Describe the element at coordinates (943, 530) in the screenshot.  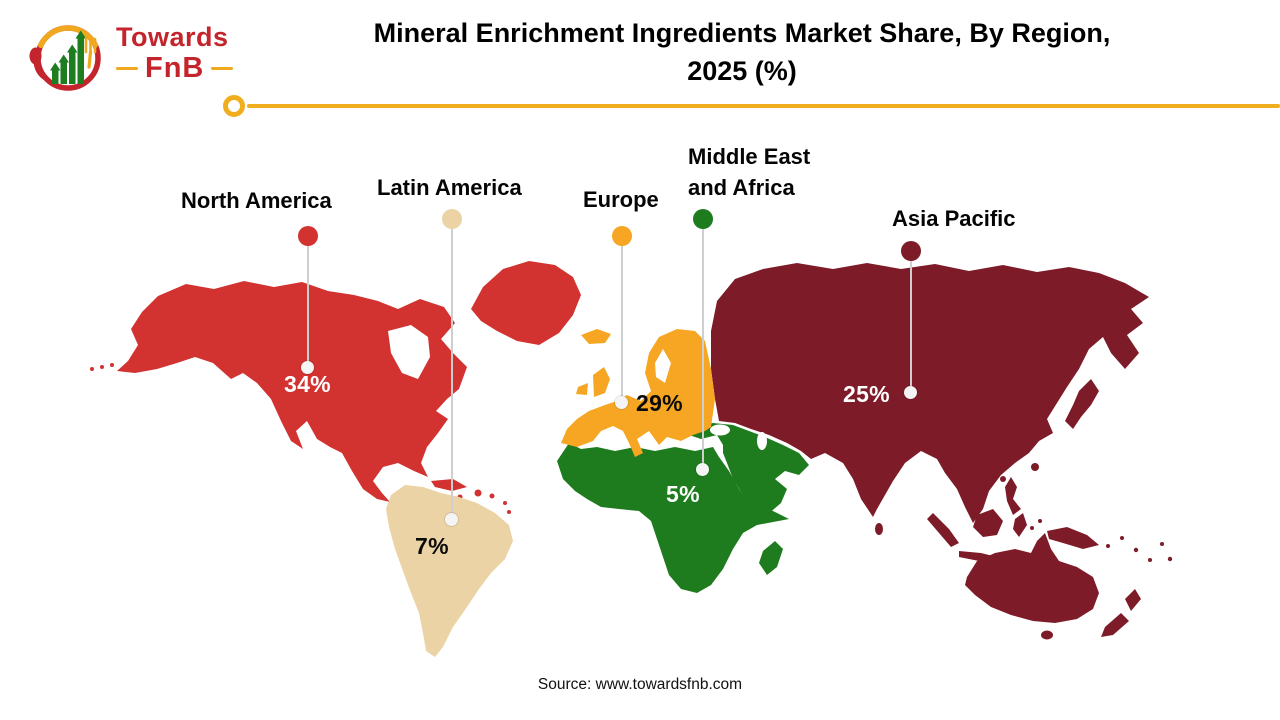
I see `sumatra-shape` at that location.